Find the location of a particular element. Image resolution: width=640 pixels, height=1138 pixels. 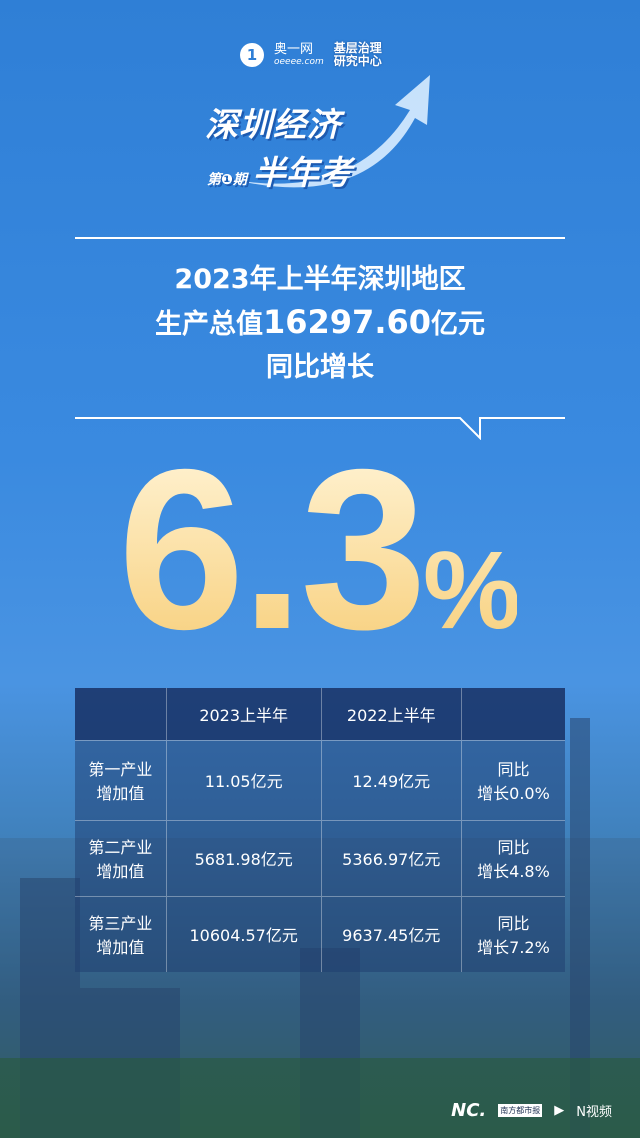

title-line2: 半年考 is located at coordinates (302, 172).